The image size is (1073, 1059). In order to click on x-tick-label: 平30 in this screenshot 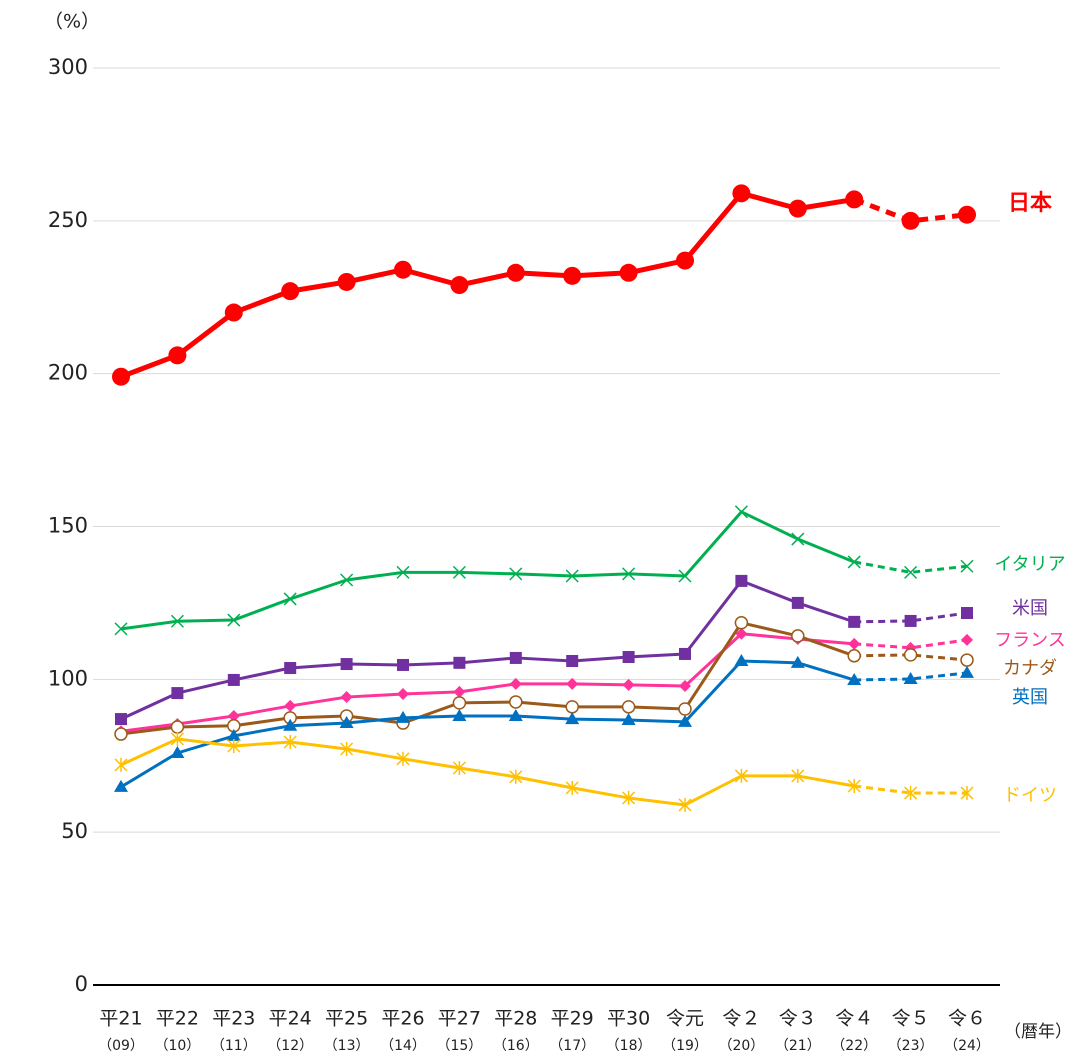, I will do `click(628, 1019)`.